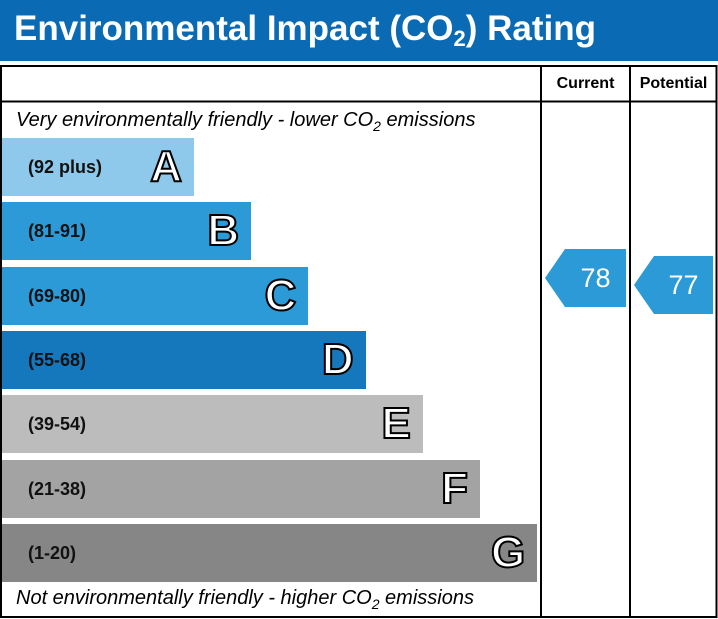 Image resolution: width=718 pixels, height=619 pixels. I want to click on title-text-pre: Environmental Impact (CO, so click(234, 28).